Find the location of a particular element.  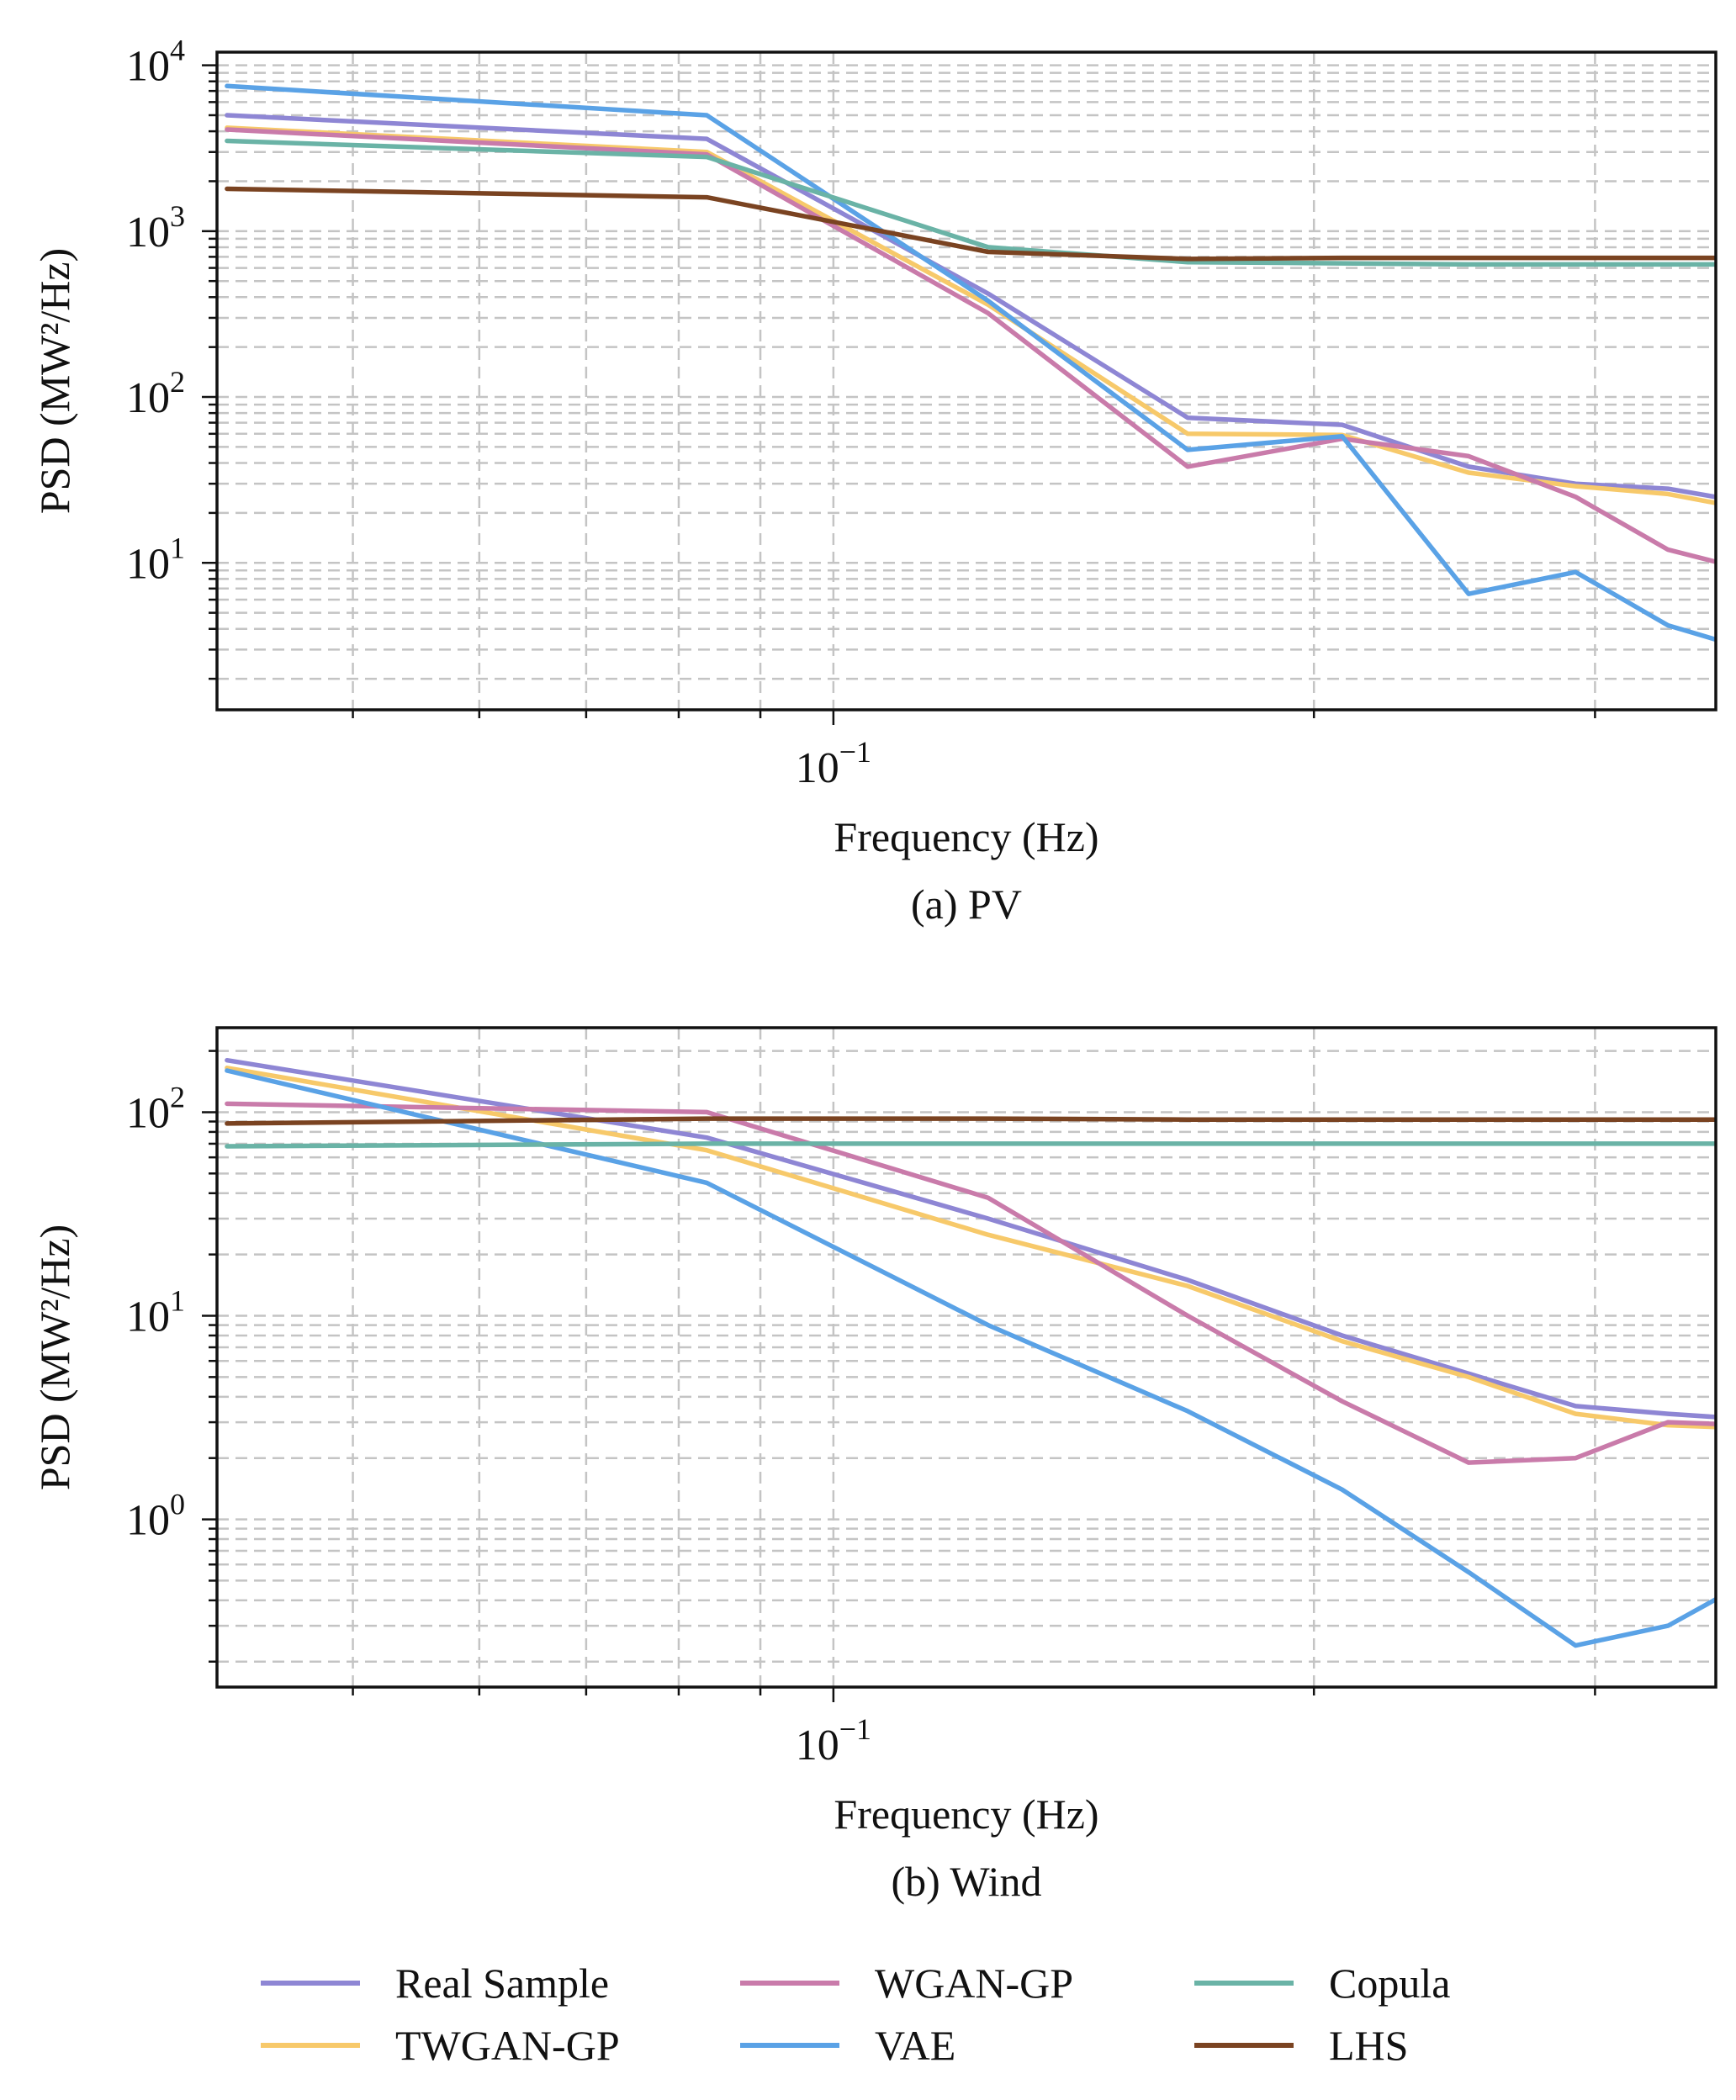

legend-label-twgan-gp: TWGAN-GP is located at coordinates (507, 2045).